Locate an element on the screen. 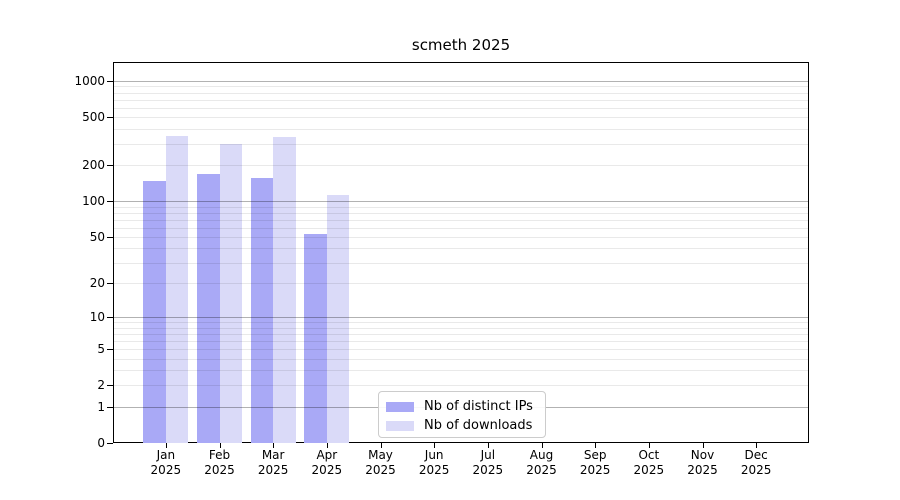 This screenshot has width=900, height=500. x-tick-label: Jun 2025 is located at coordinates (434, 462).